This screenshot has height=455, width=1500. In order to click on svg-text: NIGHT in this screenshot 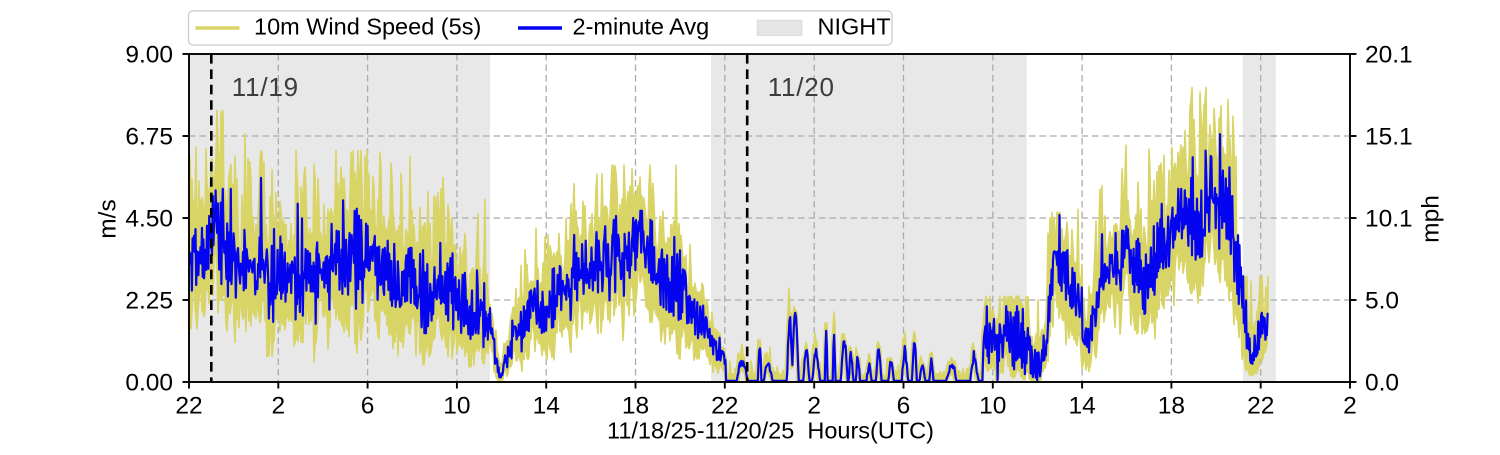, I will do `click(854, 27)`.